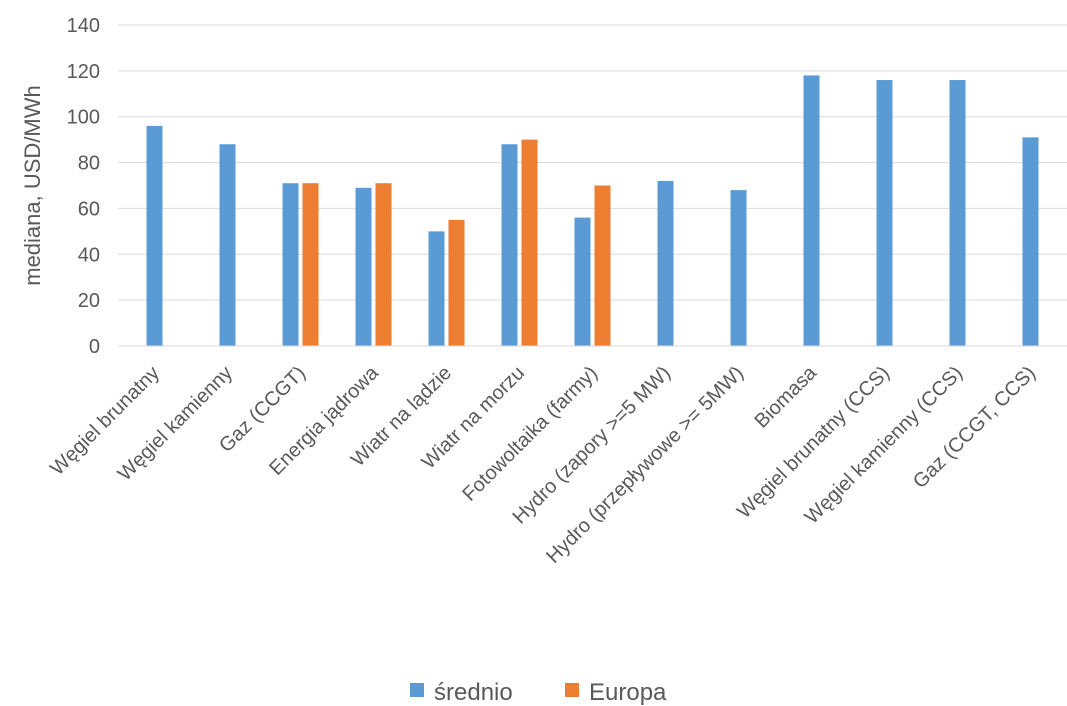  I want to click on y-tick-label: 40, so click(89, 255).